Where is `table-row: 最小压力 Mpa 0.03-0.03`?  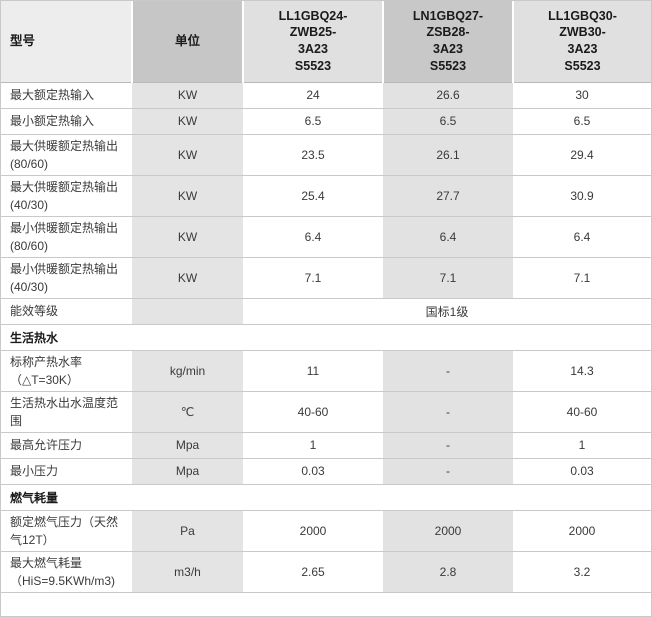 table-row: 最小压力 Mpa 0.03-0.03 is located at coordinates (326, 471).